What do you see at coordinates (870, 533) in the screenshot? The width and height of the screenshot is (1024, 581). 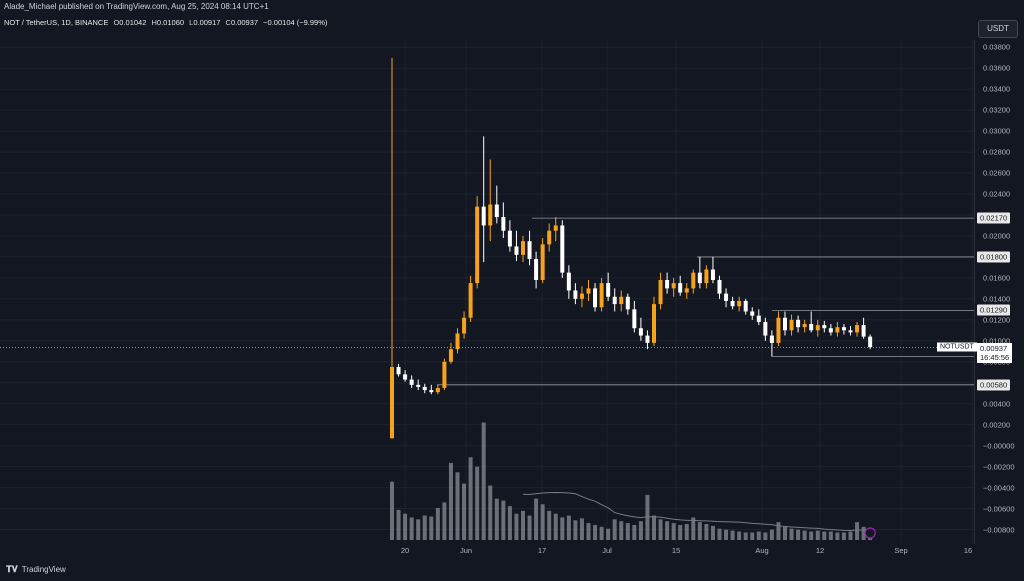 I see `alert-icon` at bounding box center [870, 533].